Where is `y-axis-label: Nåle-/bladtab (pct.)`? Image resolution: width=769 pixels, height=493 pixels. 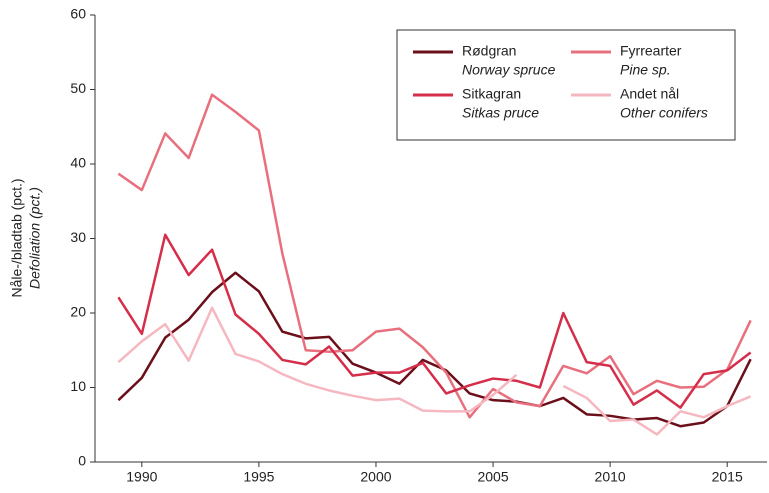 y-axis-label: Nåle-/bladtab (pct.) is located at coordinates (17, 237).